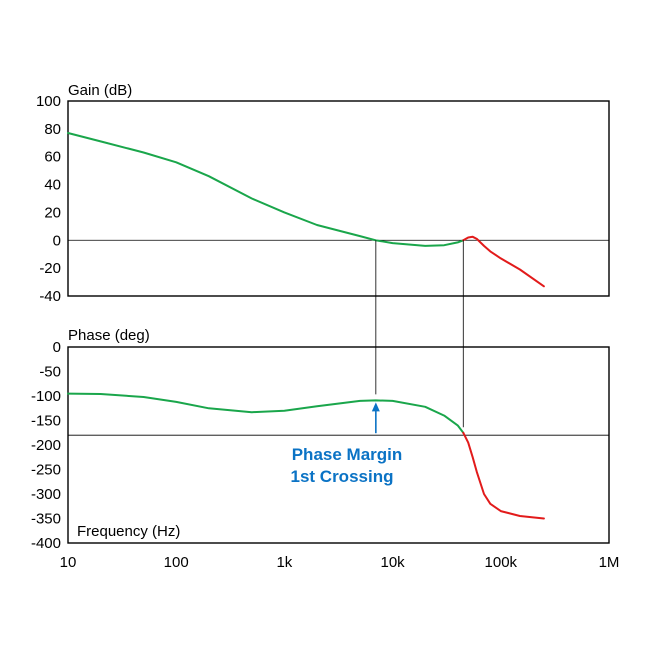  Describe the element at coordinates (52, 212) in the screenshot. I see `gain-ytick-label: 20` at that location.